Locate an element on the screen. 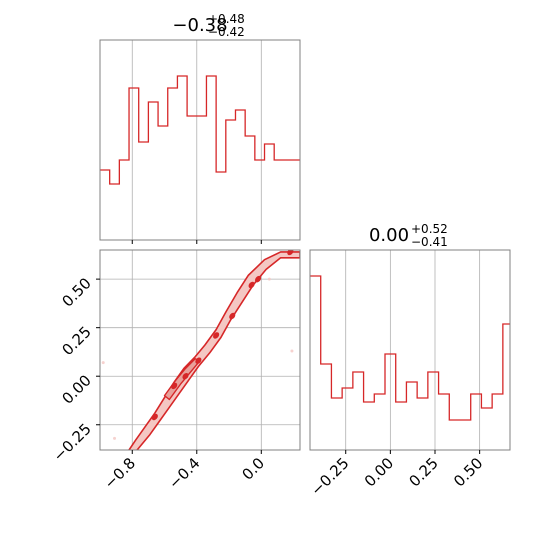 This screenshot has width=550, height=550. hist-x-title: −0.38 is located at coordinates (199, 25).